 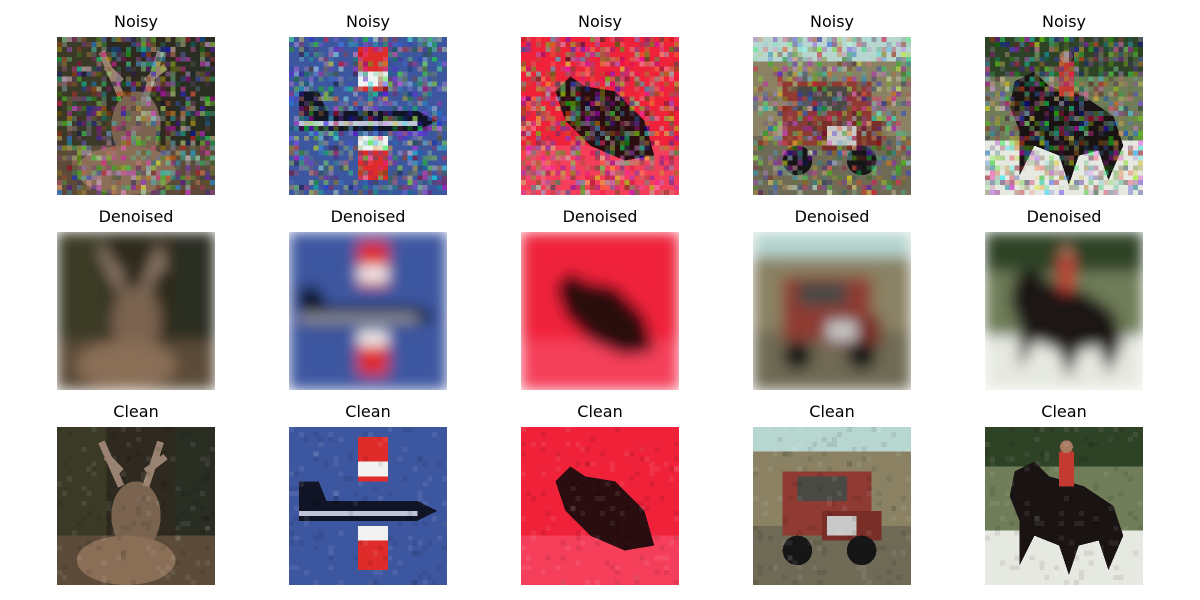 I want to click on deer-clean-image, so click(x=136, y=506).